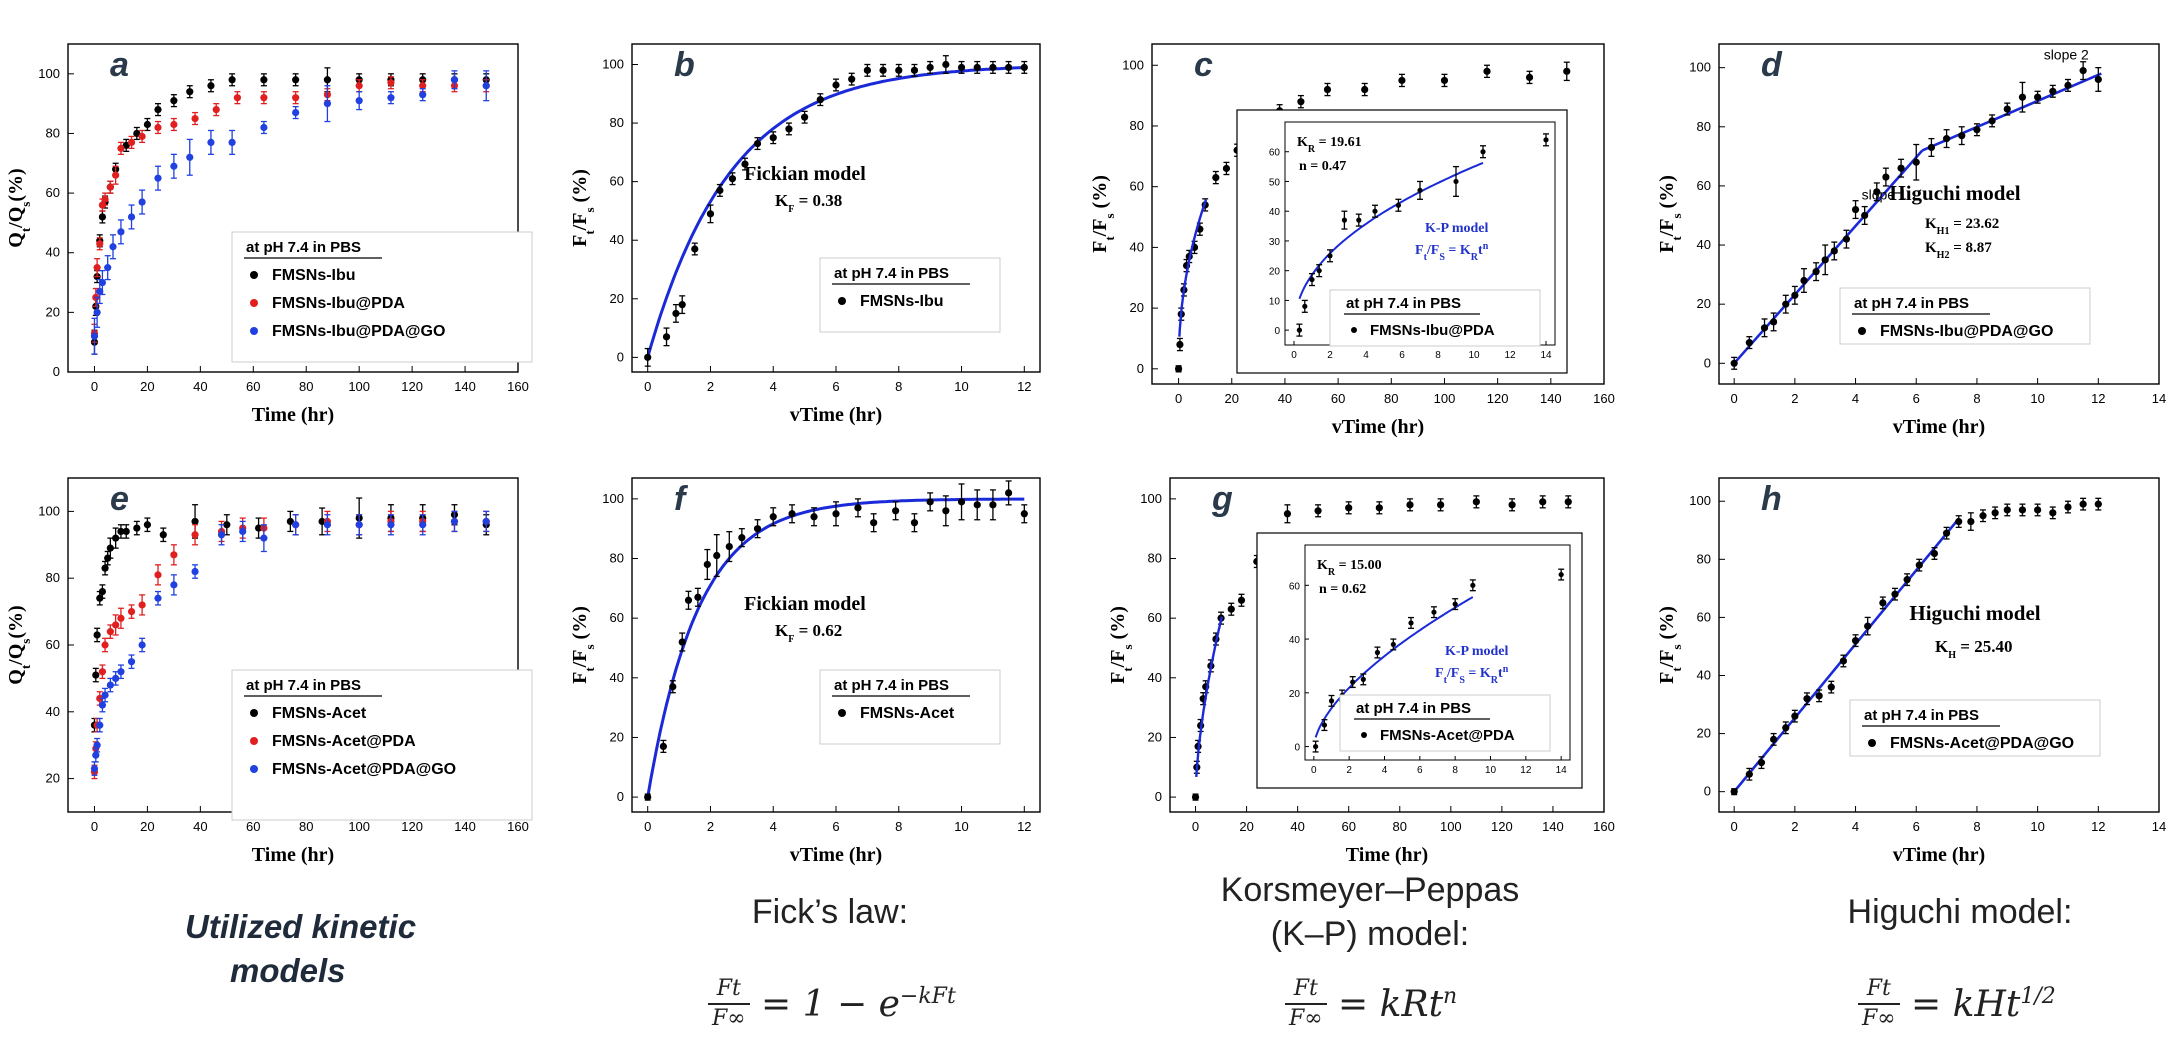  What do you see at coordinates (53, 132) in the screenshot?
I see `y-tick-label: 80` at bounding box center [53, 132].